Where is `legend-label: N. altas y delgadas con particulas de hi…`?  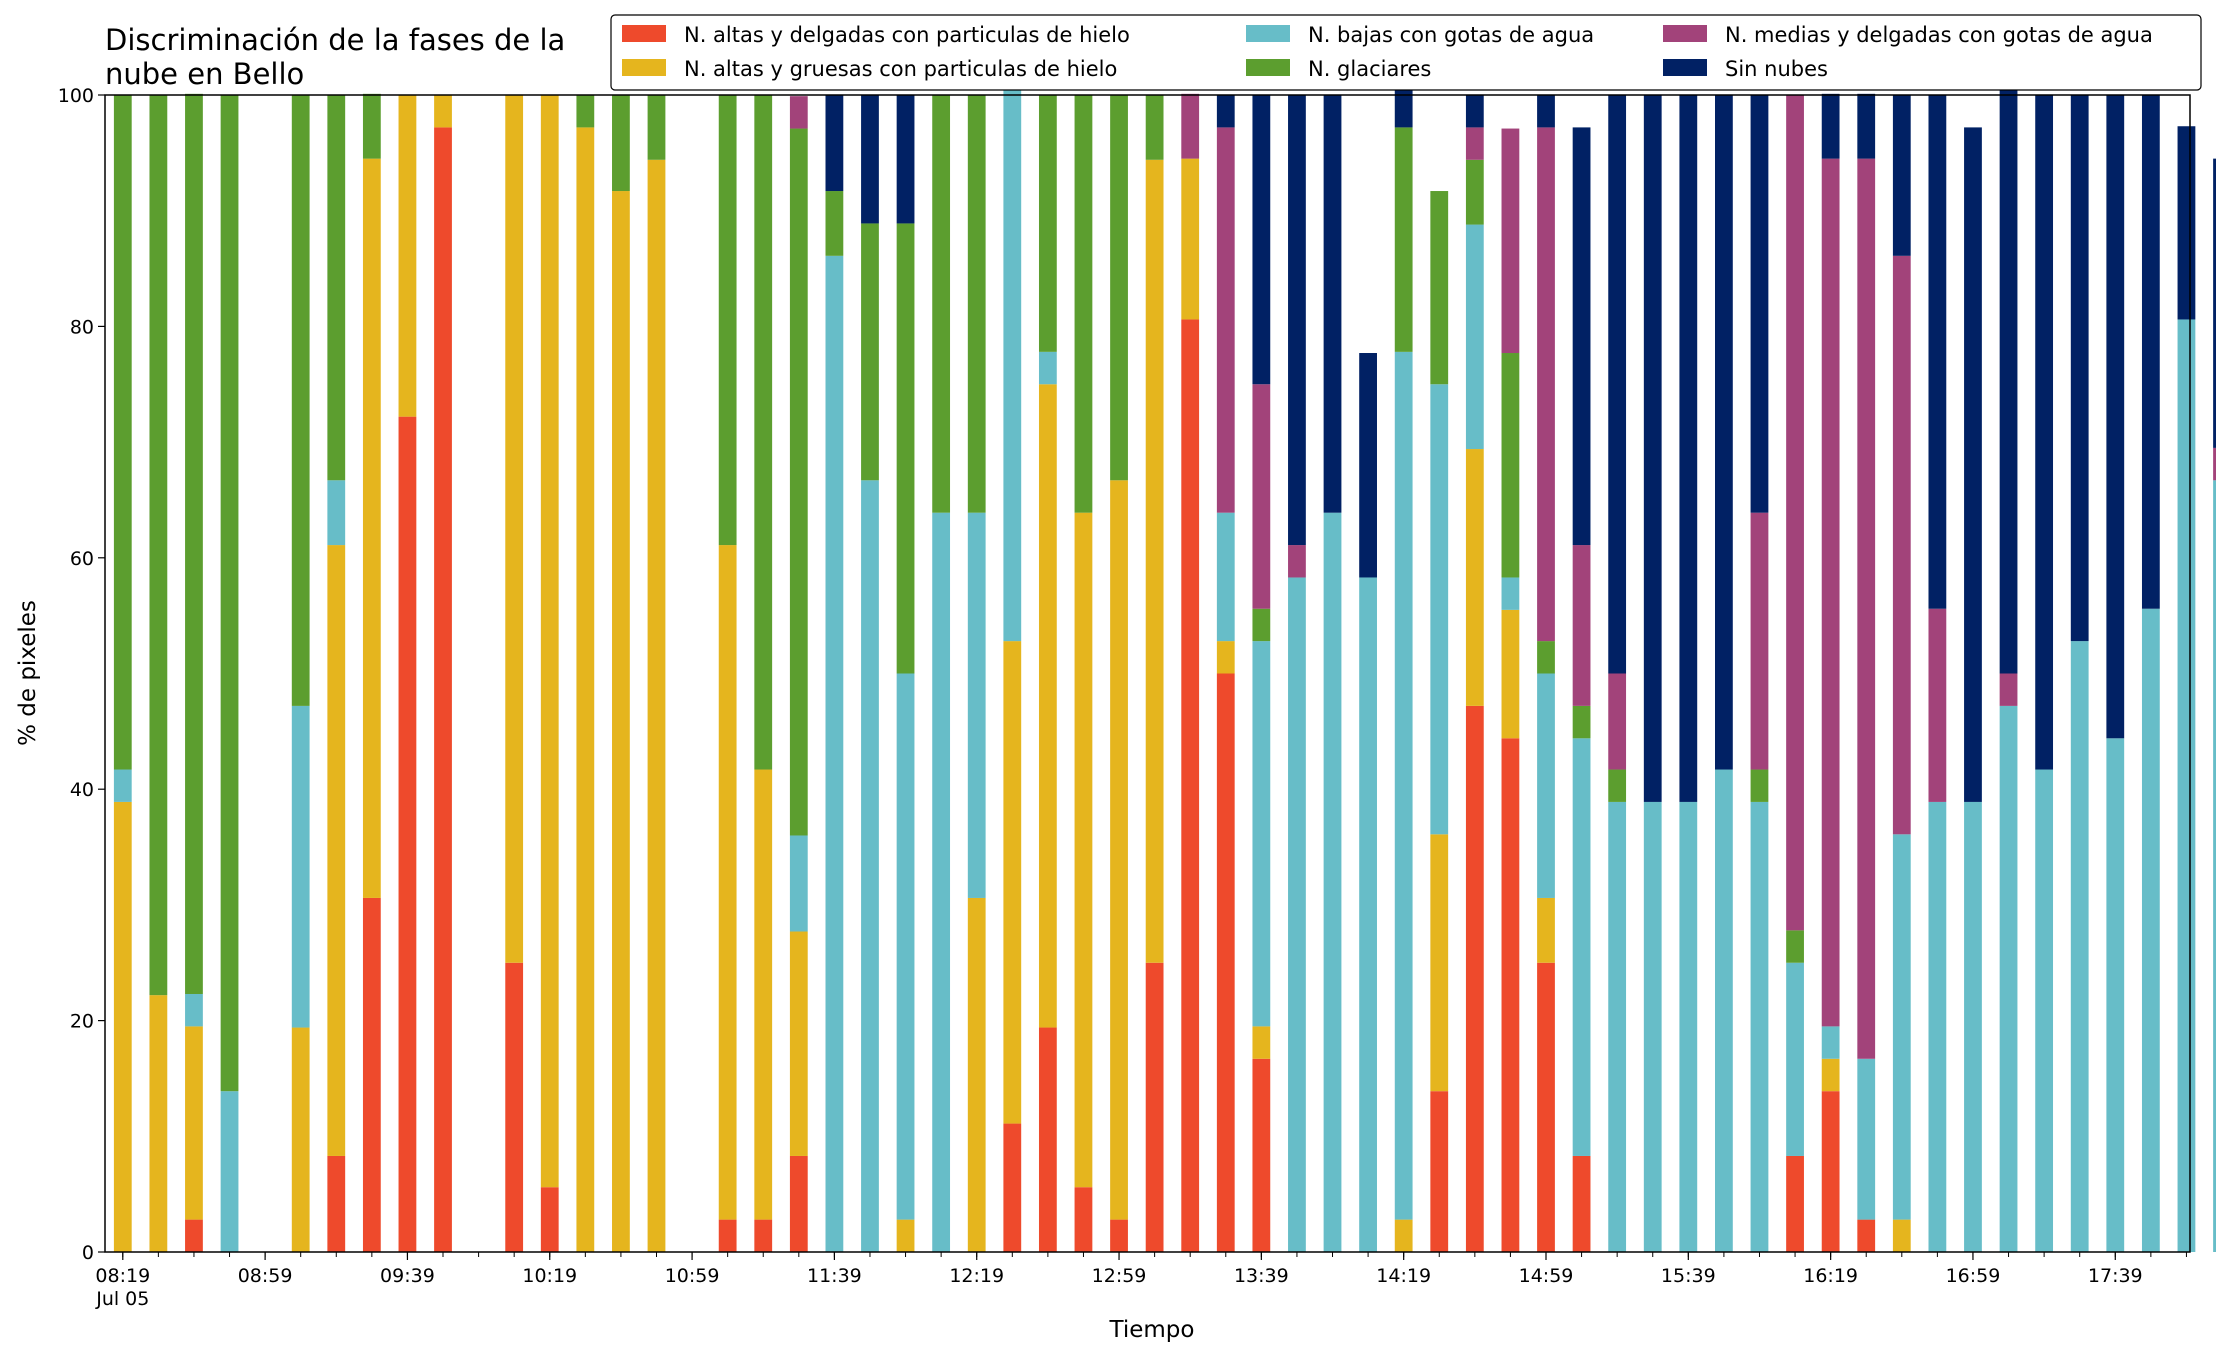
legend-label: N. altas y delgadas con particulas de hi… is located at coordinates (907, 35).